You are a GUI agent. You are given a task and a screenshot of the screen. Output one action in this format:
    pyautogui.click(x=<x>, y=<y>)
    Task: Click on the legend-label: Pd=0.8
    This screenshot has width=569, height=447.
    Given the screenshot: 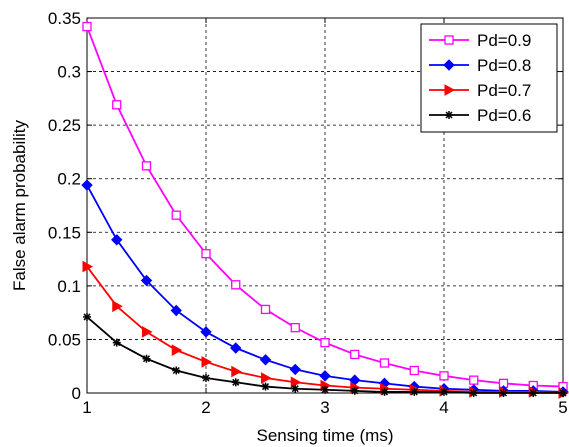 What is the action you would take?
    pyautogui.click(x=504, y=65)
    